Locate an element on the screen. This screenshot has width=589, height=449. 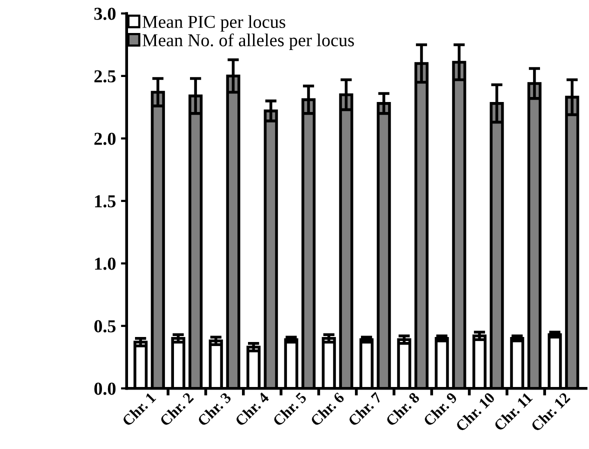
x-tick-label: Chr. 6 is located at coordinates (327, 409).